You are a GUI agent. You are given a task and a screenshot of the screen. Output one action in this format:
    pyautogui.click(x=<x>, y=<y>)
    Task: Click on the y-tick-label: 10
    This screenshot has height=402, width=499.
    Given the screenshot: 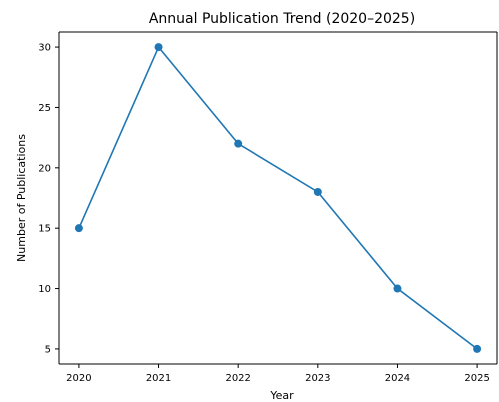 What is the action you would take?
    pyautogui.click(x=44, y=289)
    